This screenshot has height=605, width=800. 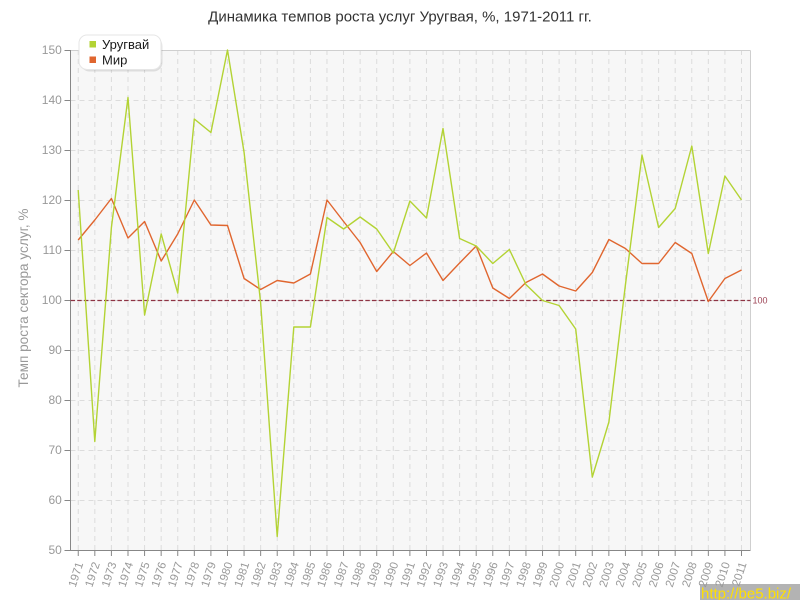 I want to click on svg-text: 120, so click(x=52, y=200).